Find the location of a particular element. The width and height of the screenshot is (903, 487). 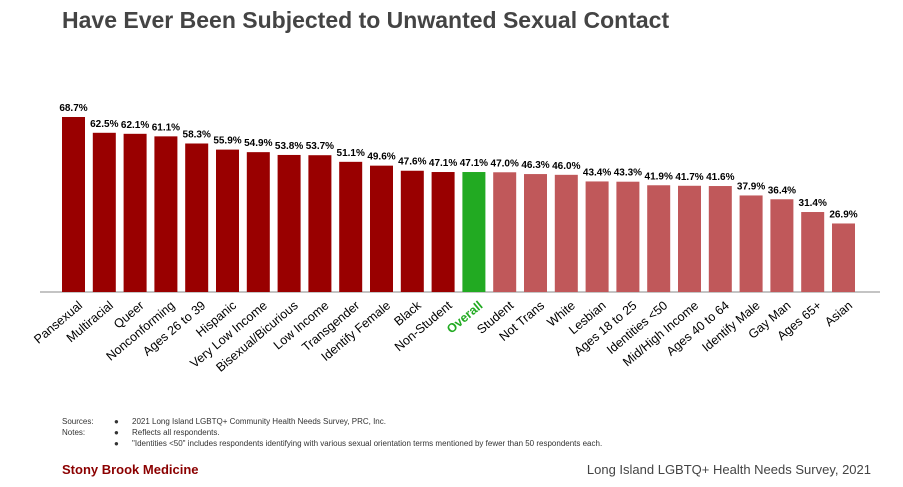

notes-label: Notes: is located at coordinates (74, 432).